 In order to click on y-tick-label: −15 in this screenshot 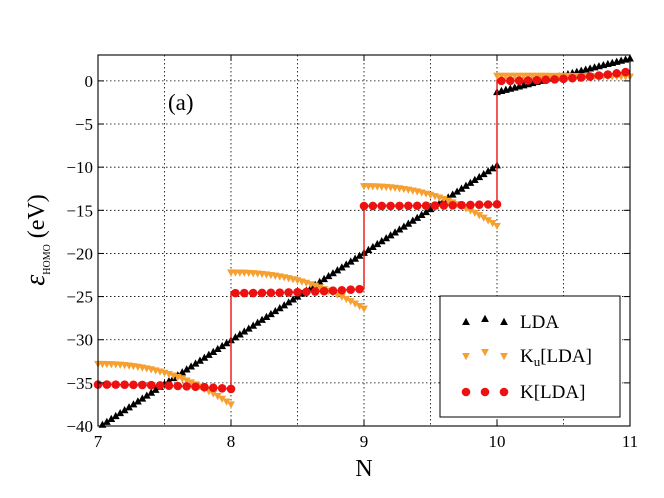, I will do `click(79, 210)`.